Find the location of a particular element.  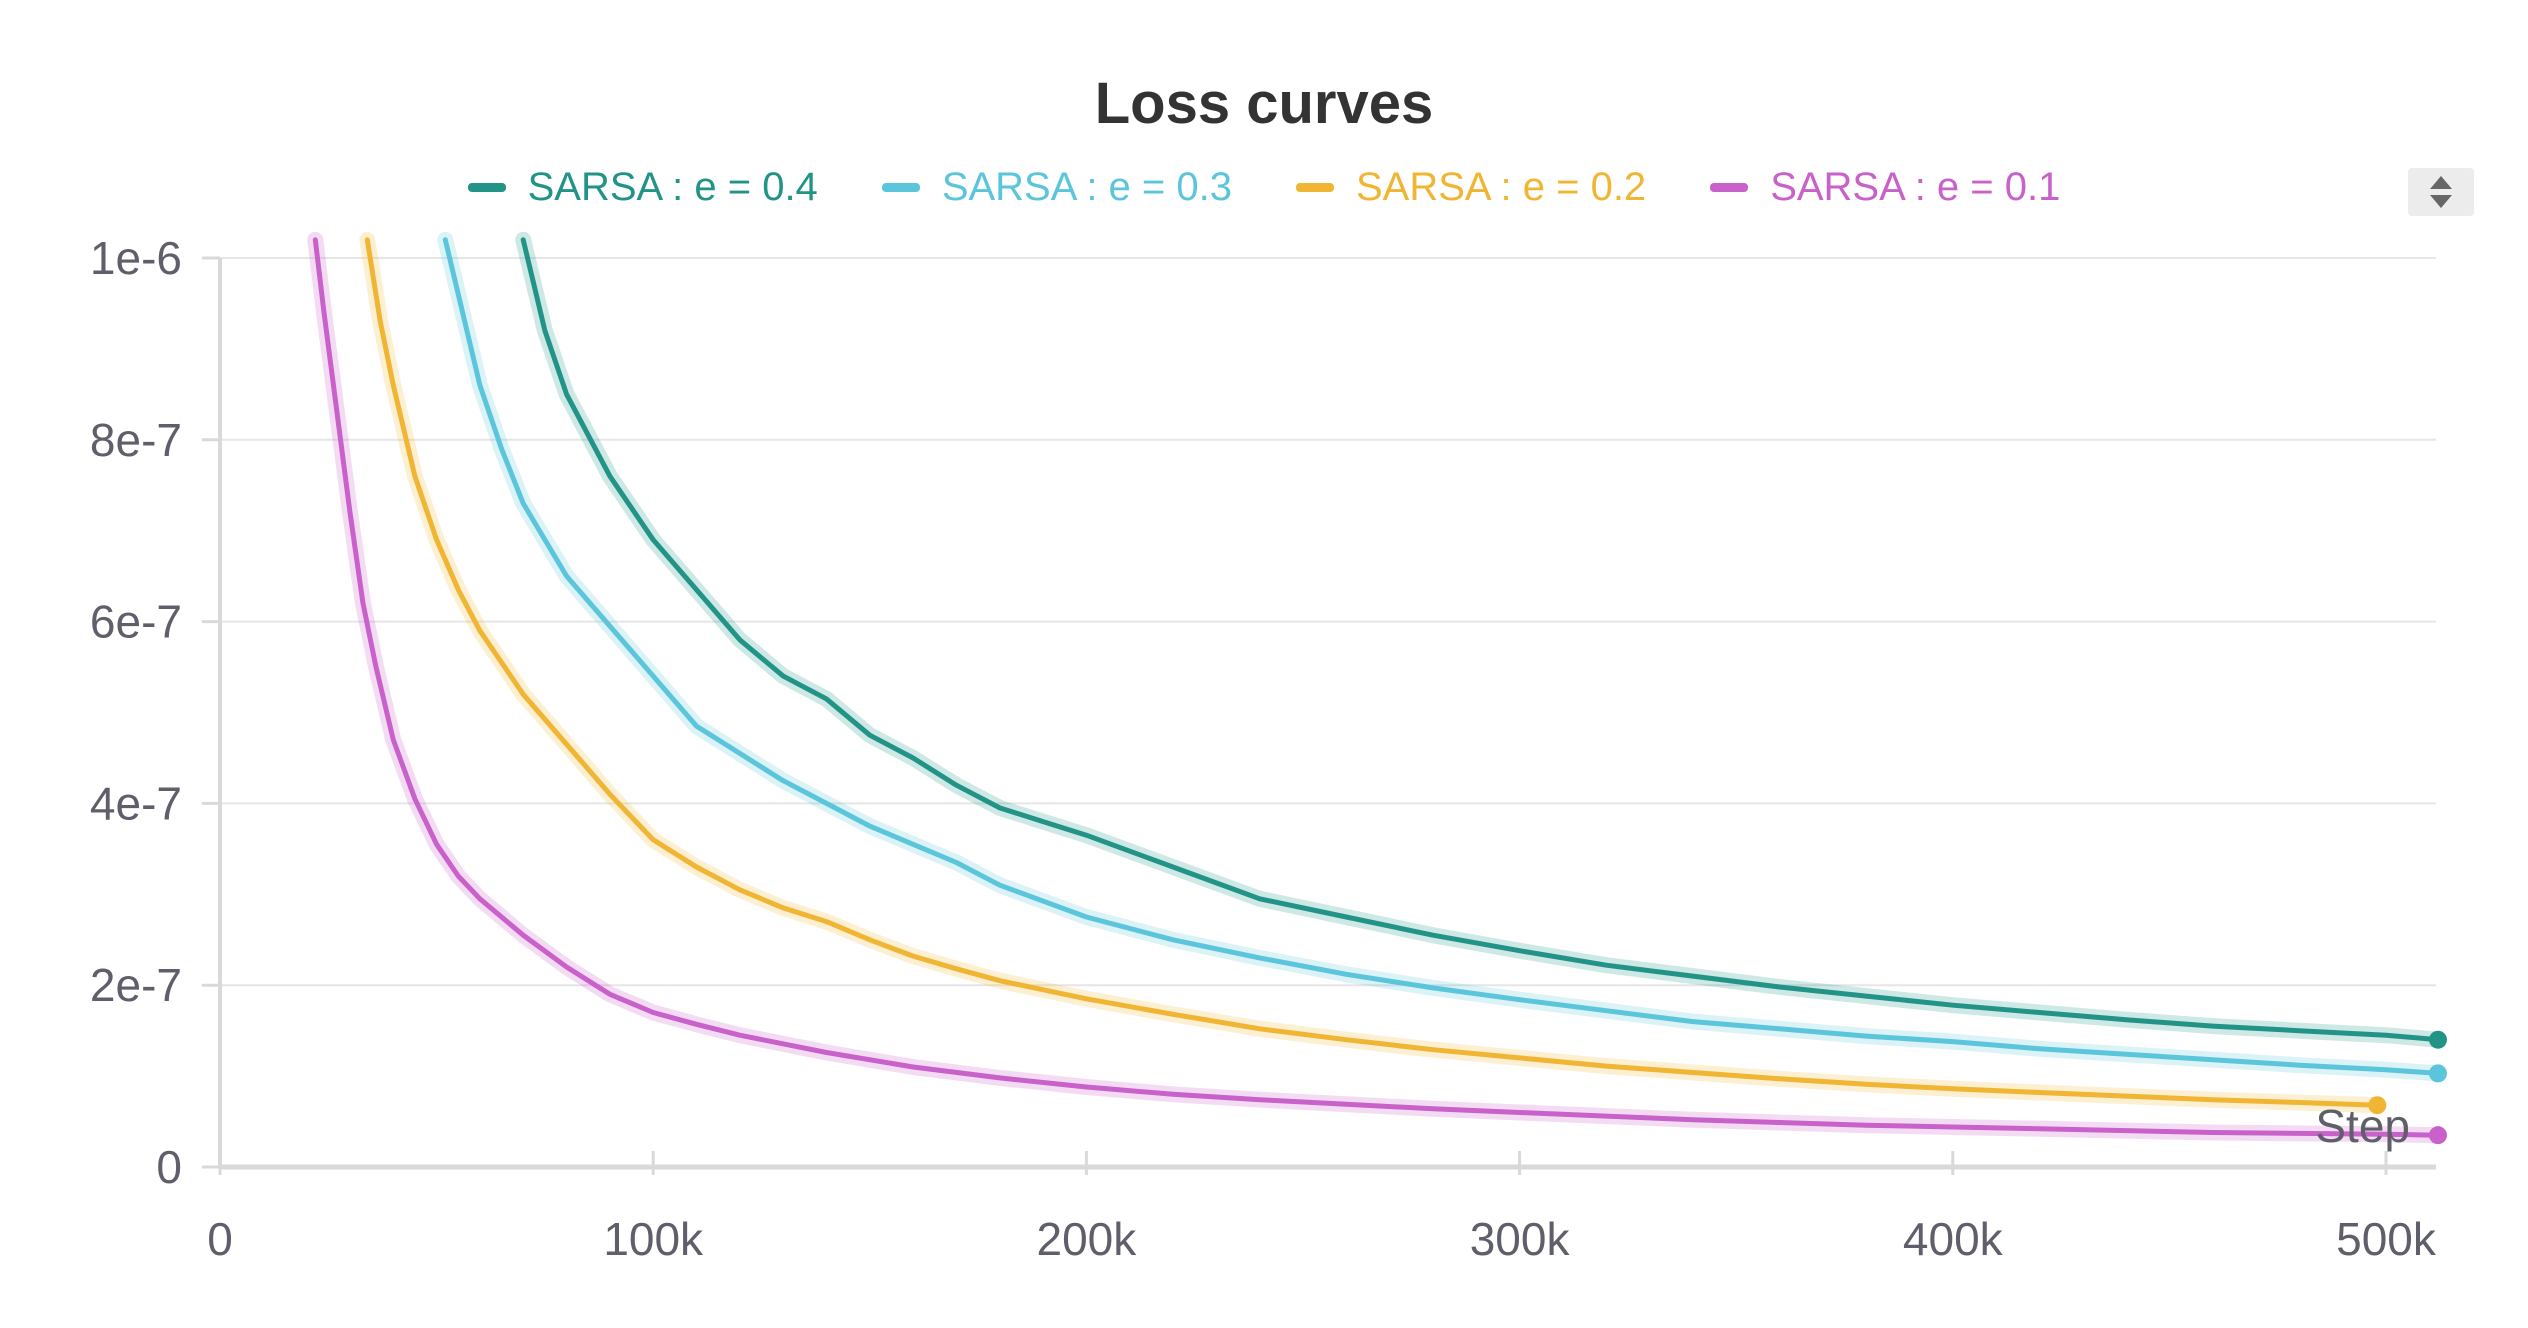

x-tick-label: 0 is located at coordinates (220, 1239).